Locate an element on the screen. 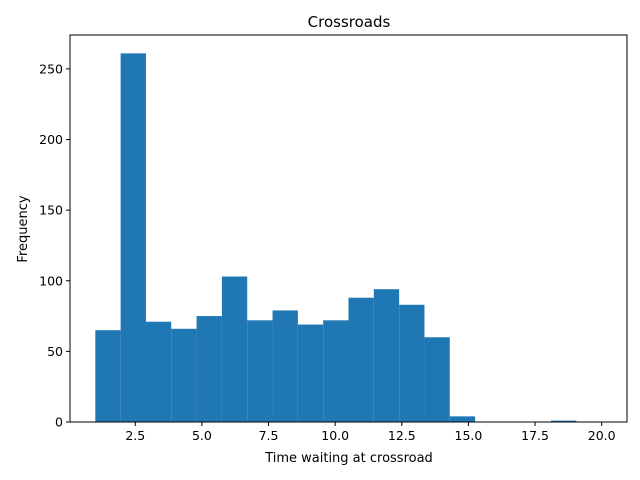  y-axis-label: Frequency is located at coordinates (23, 228).